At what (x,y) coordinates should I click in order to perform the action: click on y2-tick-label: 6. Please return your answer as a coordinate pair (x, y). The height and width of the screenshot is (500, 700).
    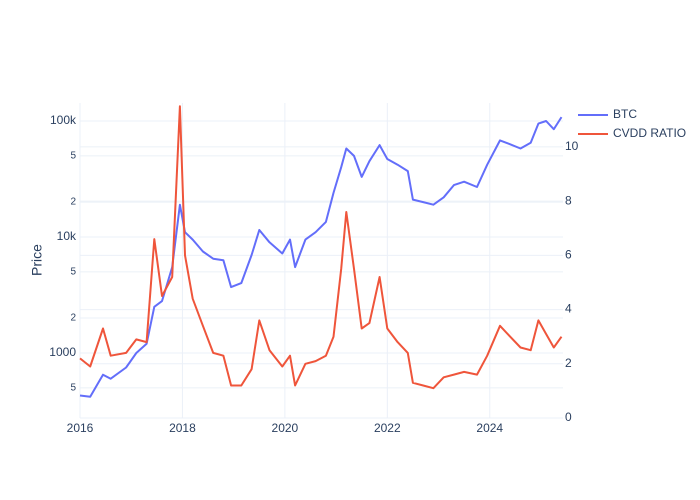
    Looking at the image, I should click on (568, 255).